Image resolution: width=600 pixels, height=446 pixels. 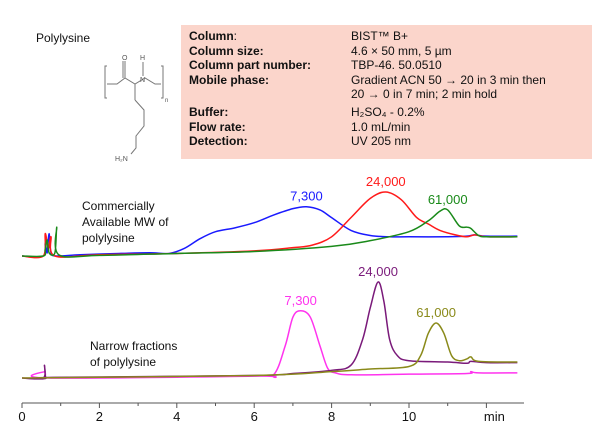 What do you see at coordinates (176, 416) in the screenshot?
I see `x-tick-label: 4` at bounding box center [176, 416].